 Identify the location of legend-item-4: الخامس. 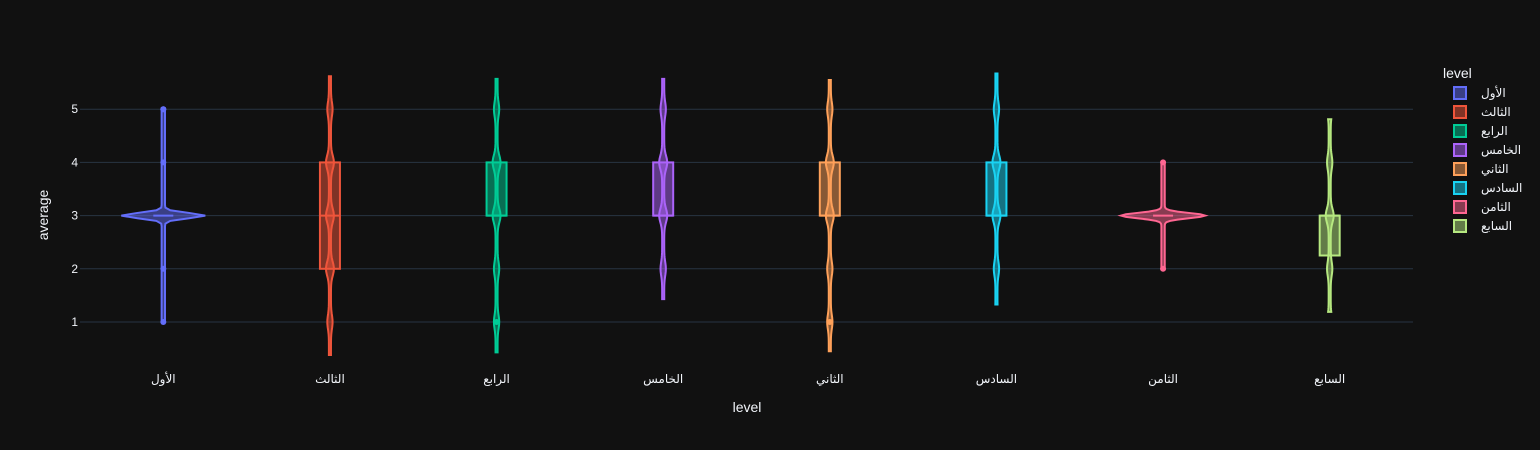
(1487, 150).